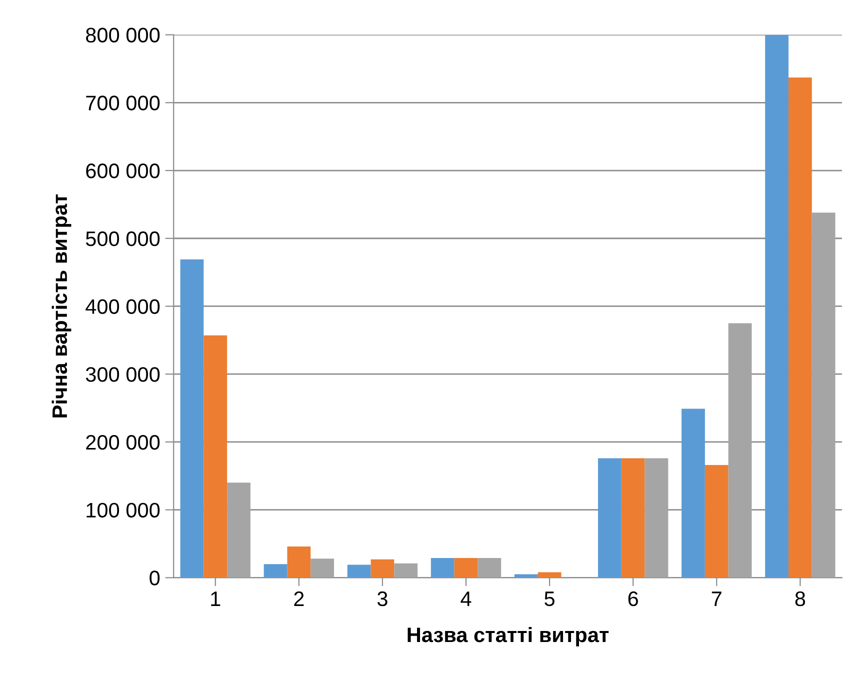 Image resolution: width=868 pixels, height=696 pixels. What do you see at coordinates (299, 598) in the screenshot?
I see `x-tick-label: 2` at bounding box center [299, 598].